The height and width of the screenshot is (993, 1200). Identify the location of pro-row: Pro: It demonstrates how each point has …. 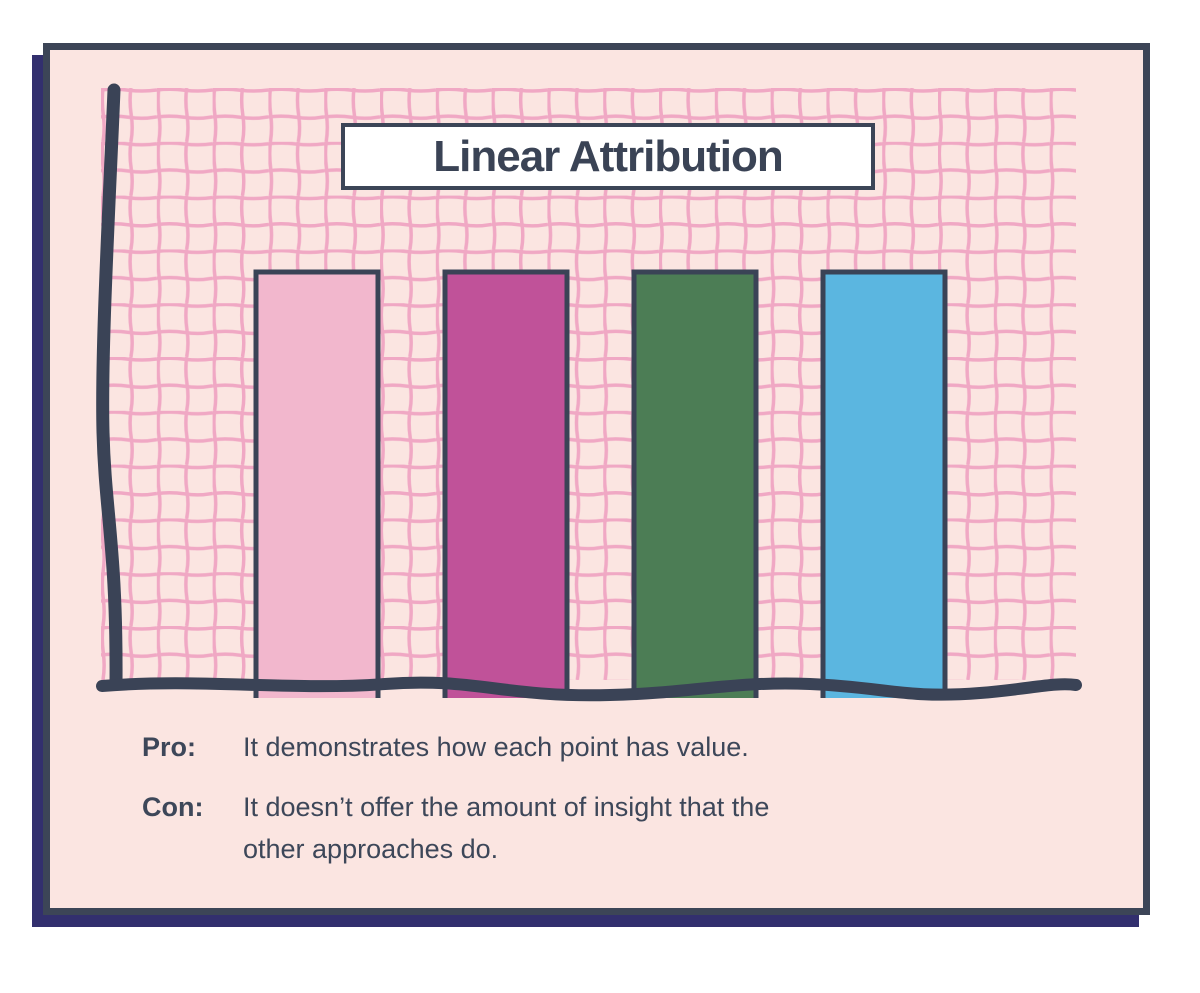
(445, 747).